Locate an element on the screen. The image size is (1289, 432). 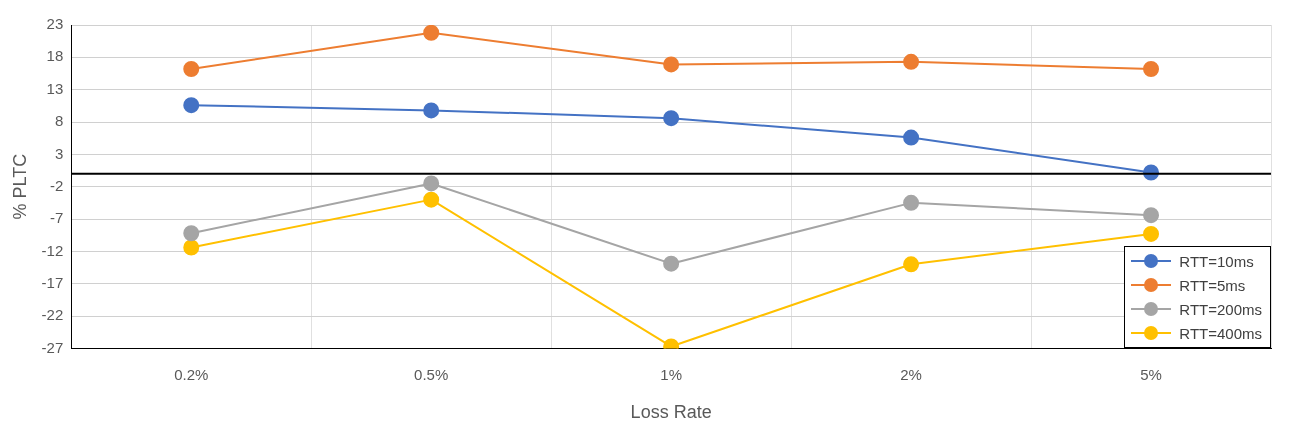
x-axis-title: Loss Rate is located at coordinates (671, 412).